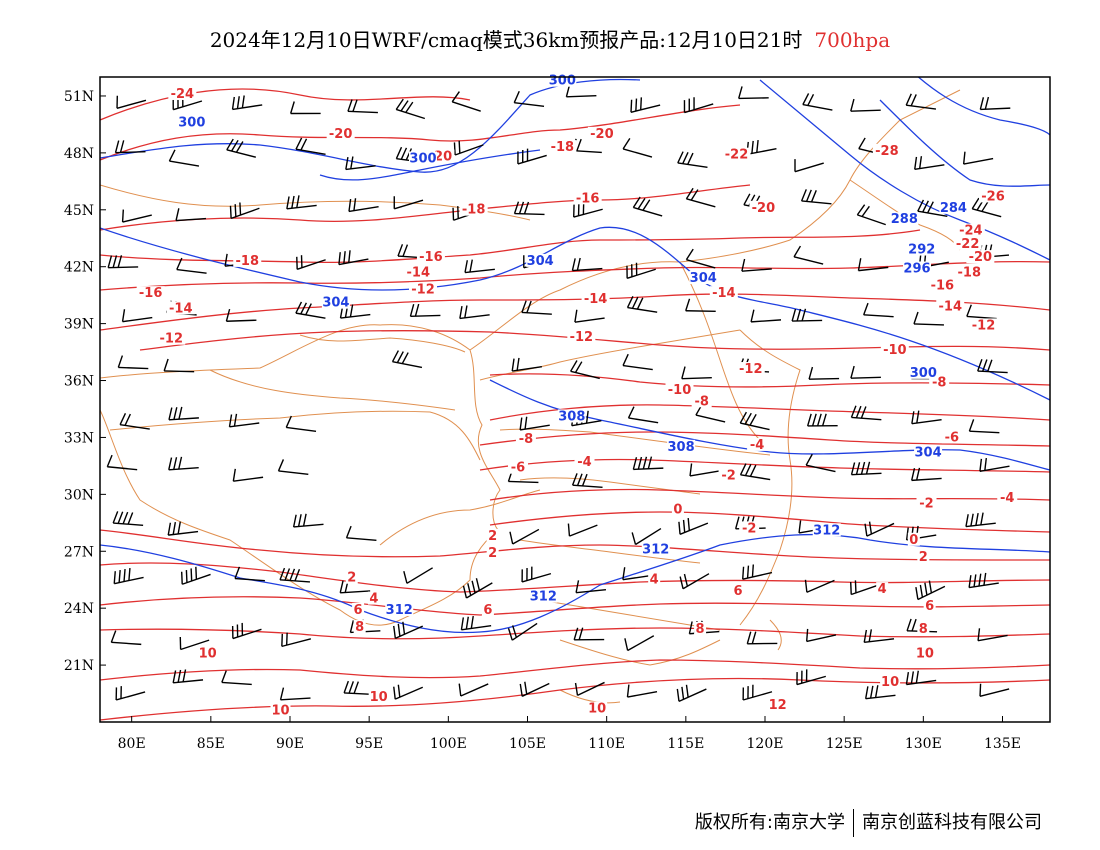 The image size is (1100, 850). Describe the element at coordinates (970, 272) in the screenshot. I see `isotherm-label: -18` at that location.